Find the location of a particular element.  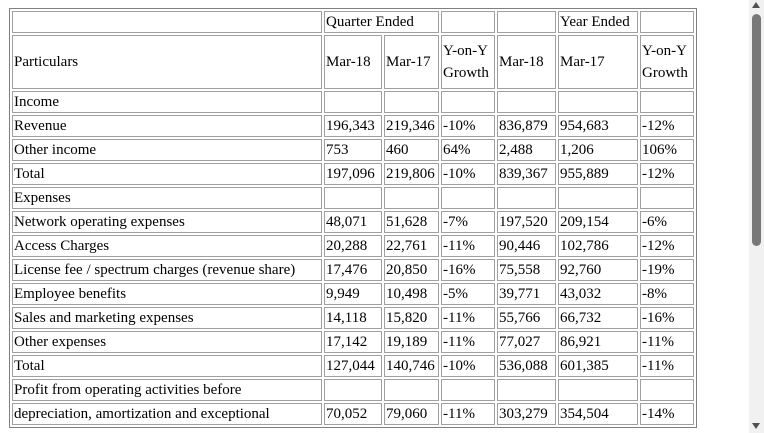

year-mar18-cell: 2,488 is located at coordinates (526, 150).